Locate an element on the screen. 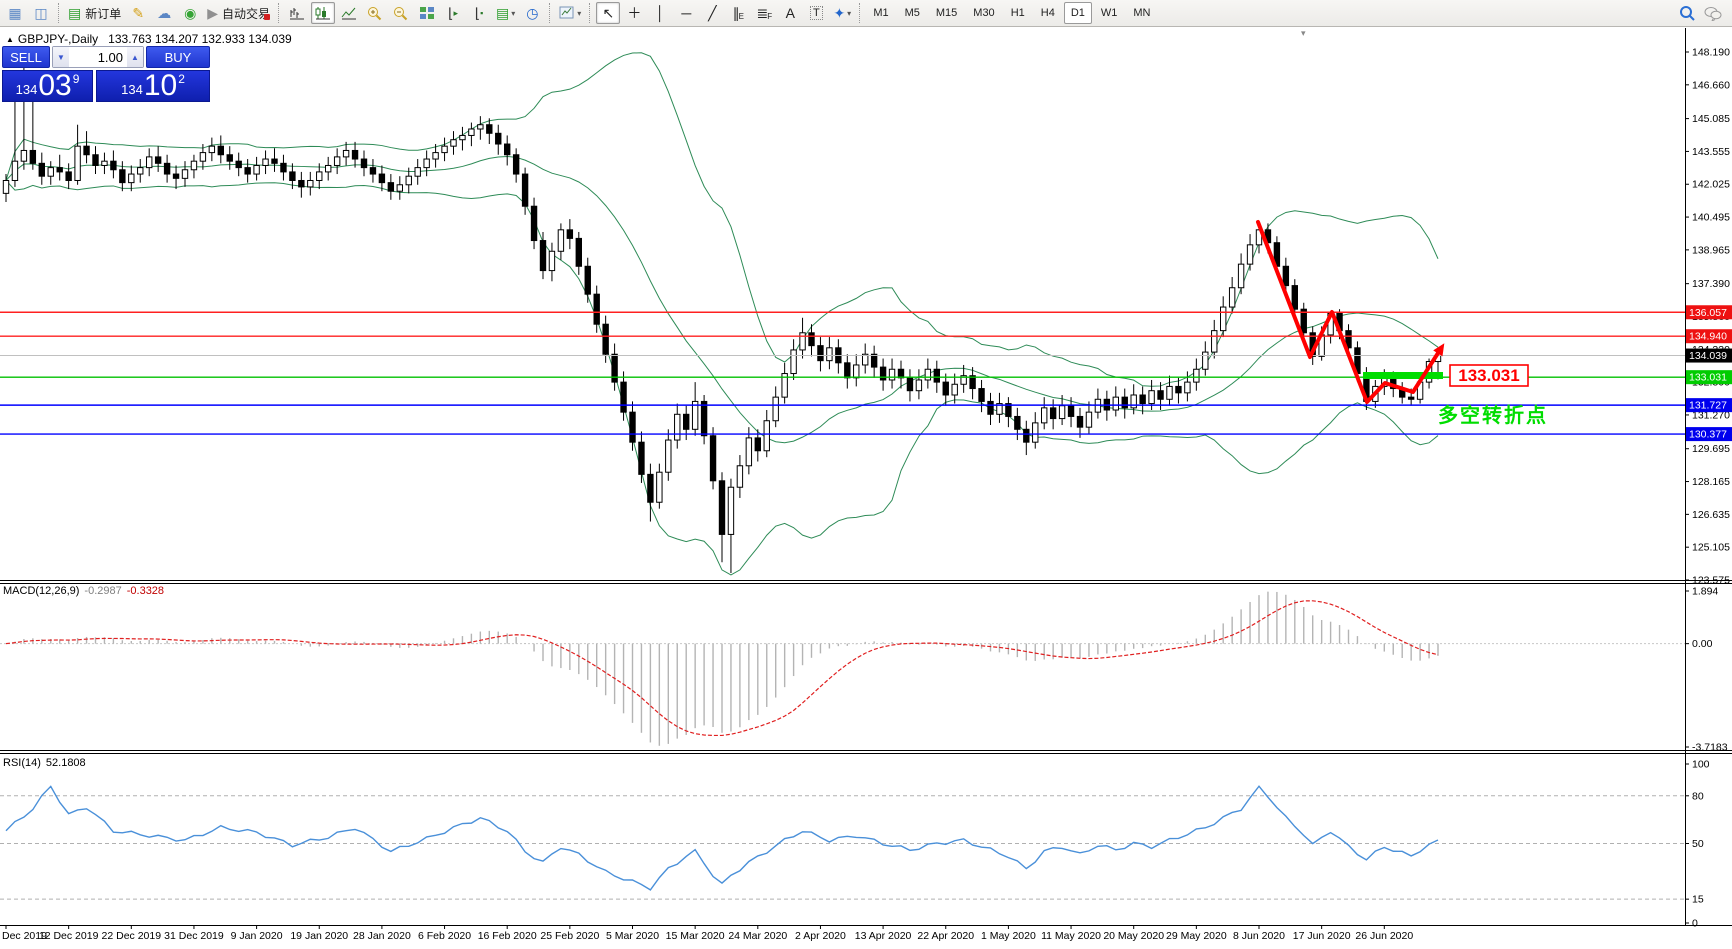 This screenshot has height=949, width=1732. text-icon: A is located at coordinates (790, 13).